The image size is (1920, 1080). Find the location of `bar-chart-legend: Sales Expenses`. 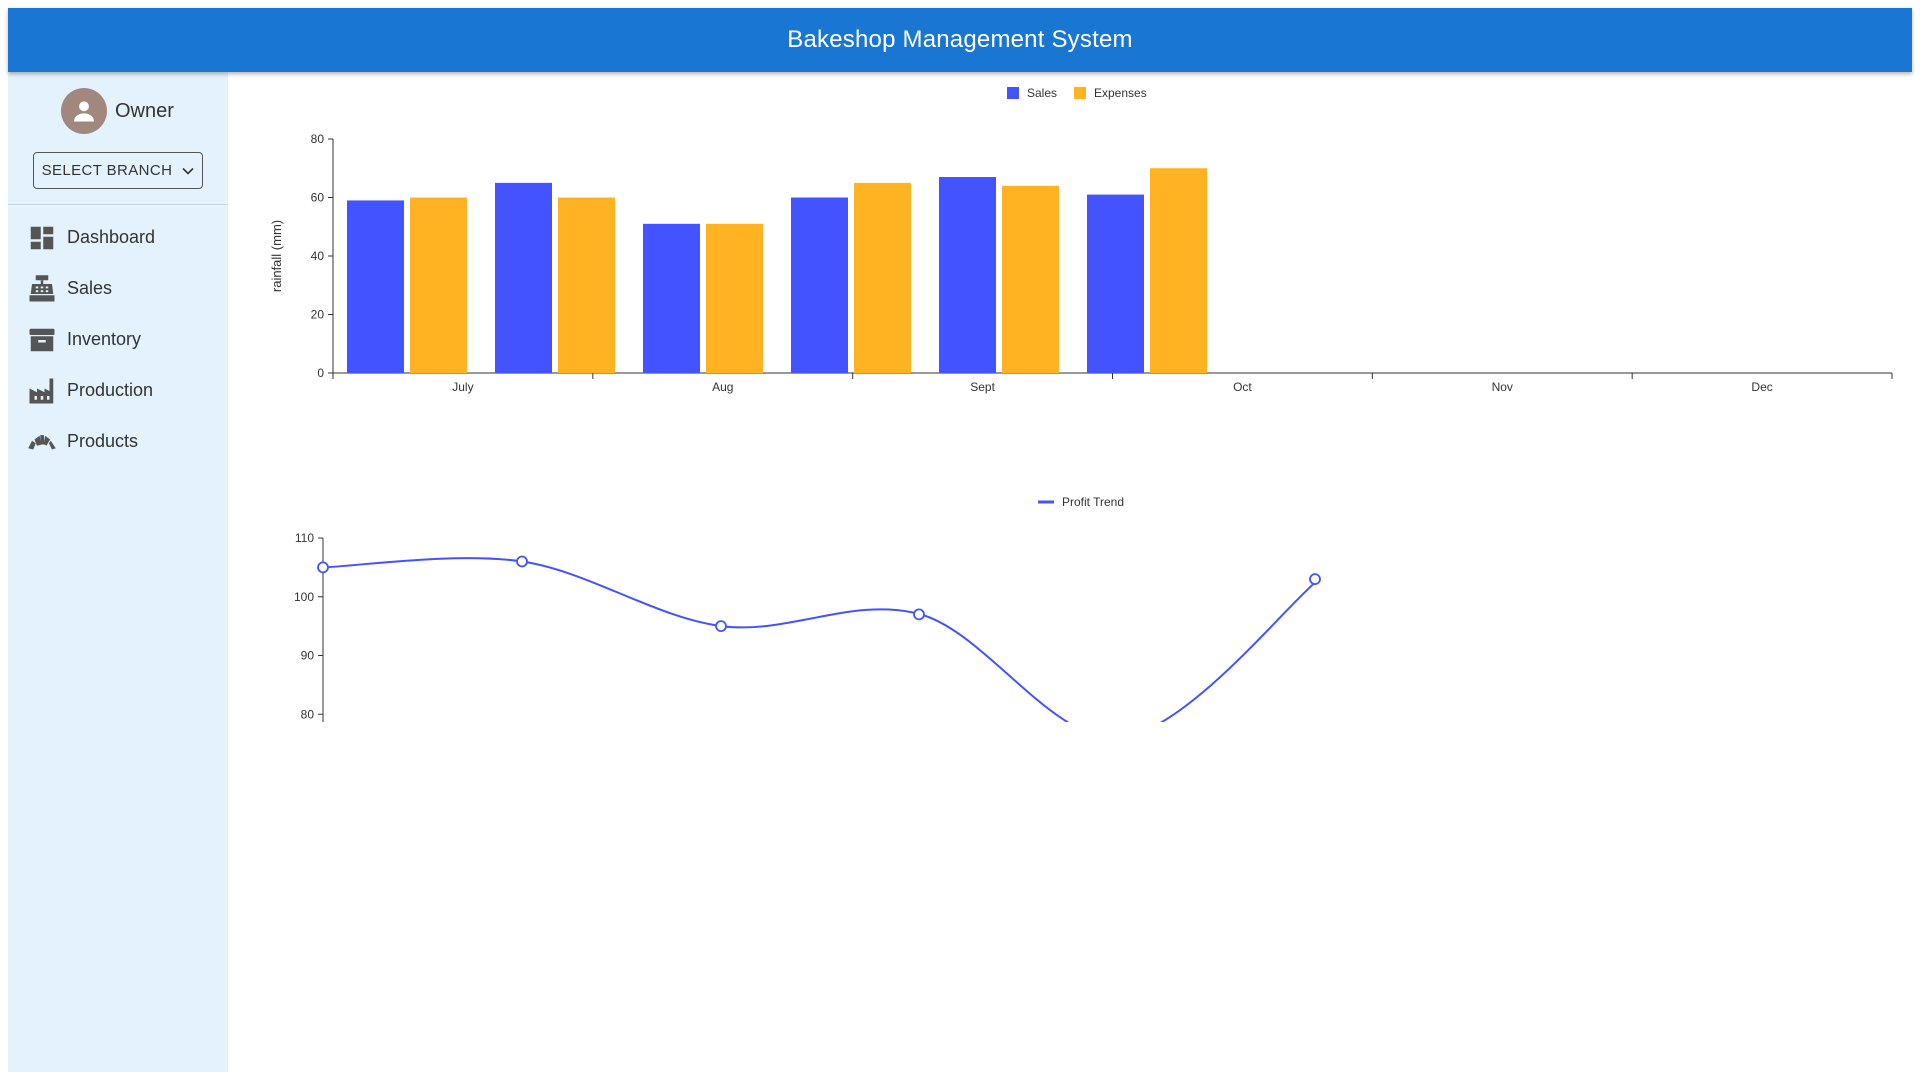

bar-chart-legend: Sales Expenses is located at coordinates (1077, 93).